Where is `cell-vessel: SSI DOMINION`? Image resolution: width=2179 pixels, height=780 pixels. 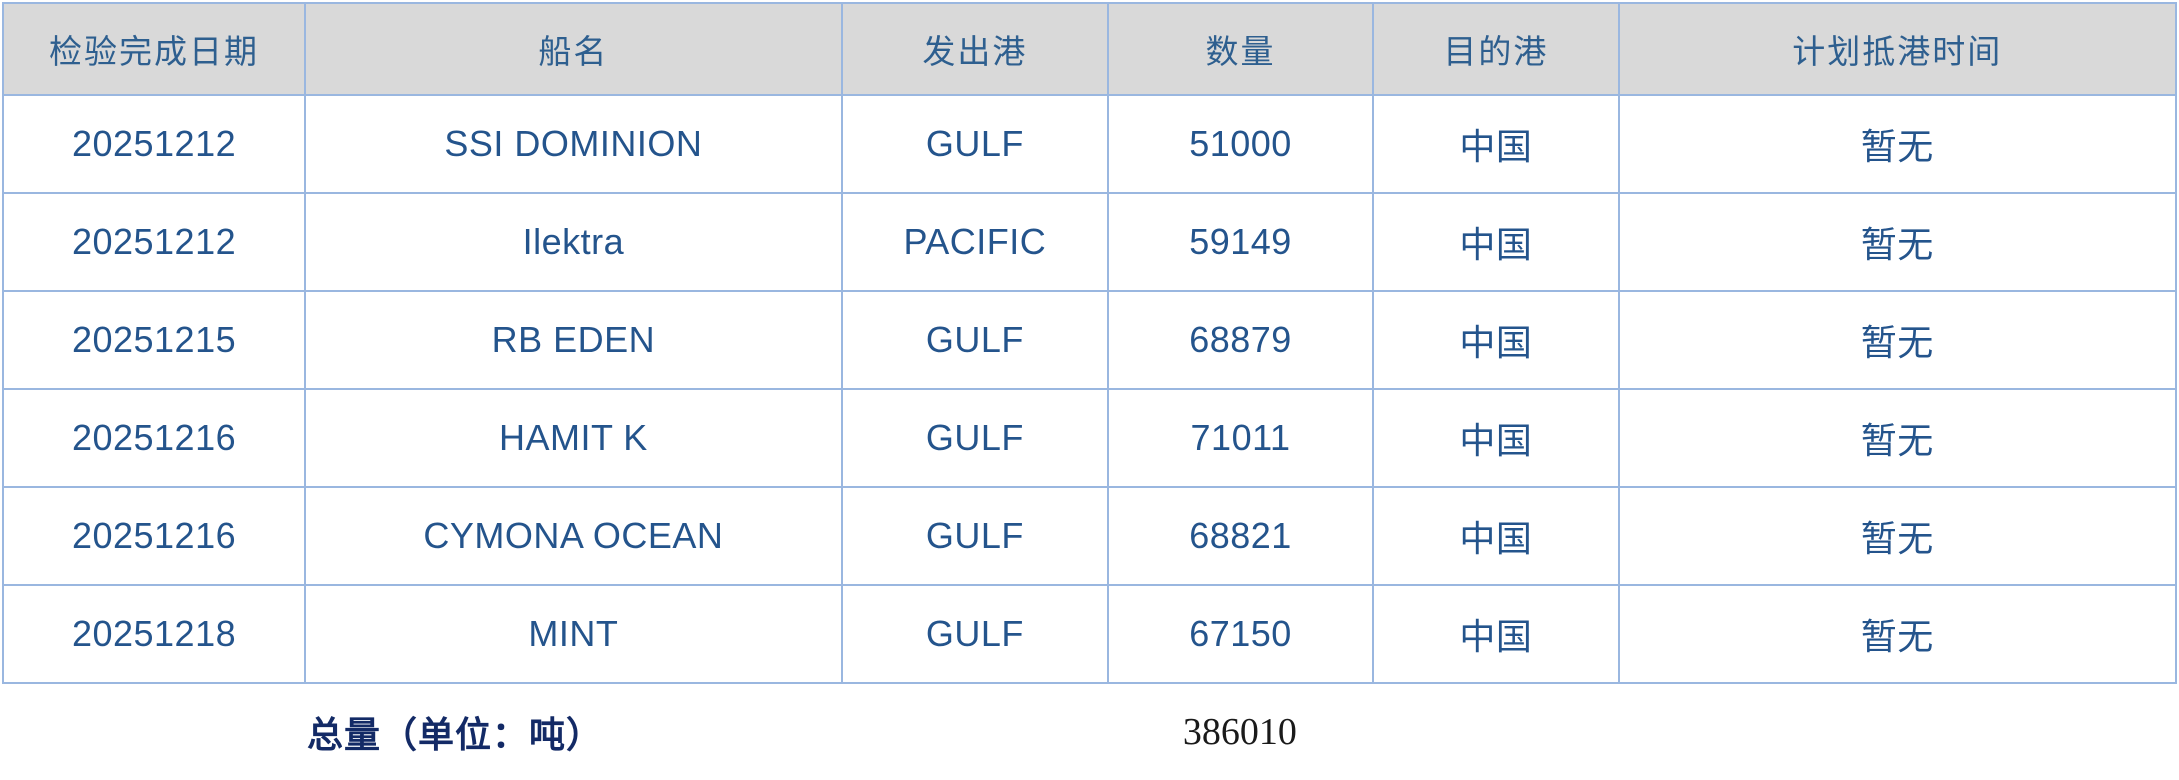
cell-vessel: SSI DOMINION is located at coordinates (573, 144).